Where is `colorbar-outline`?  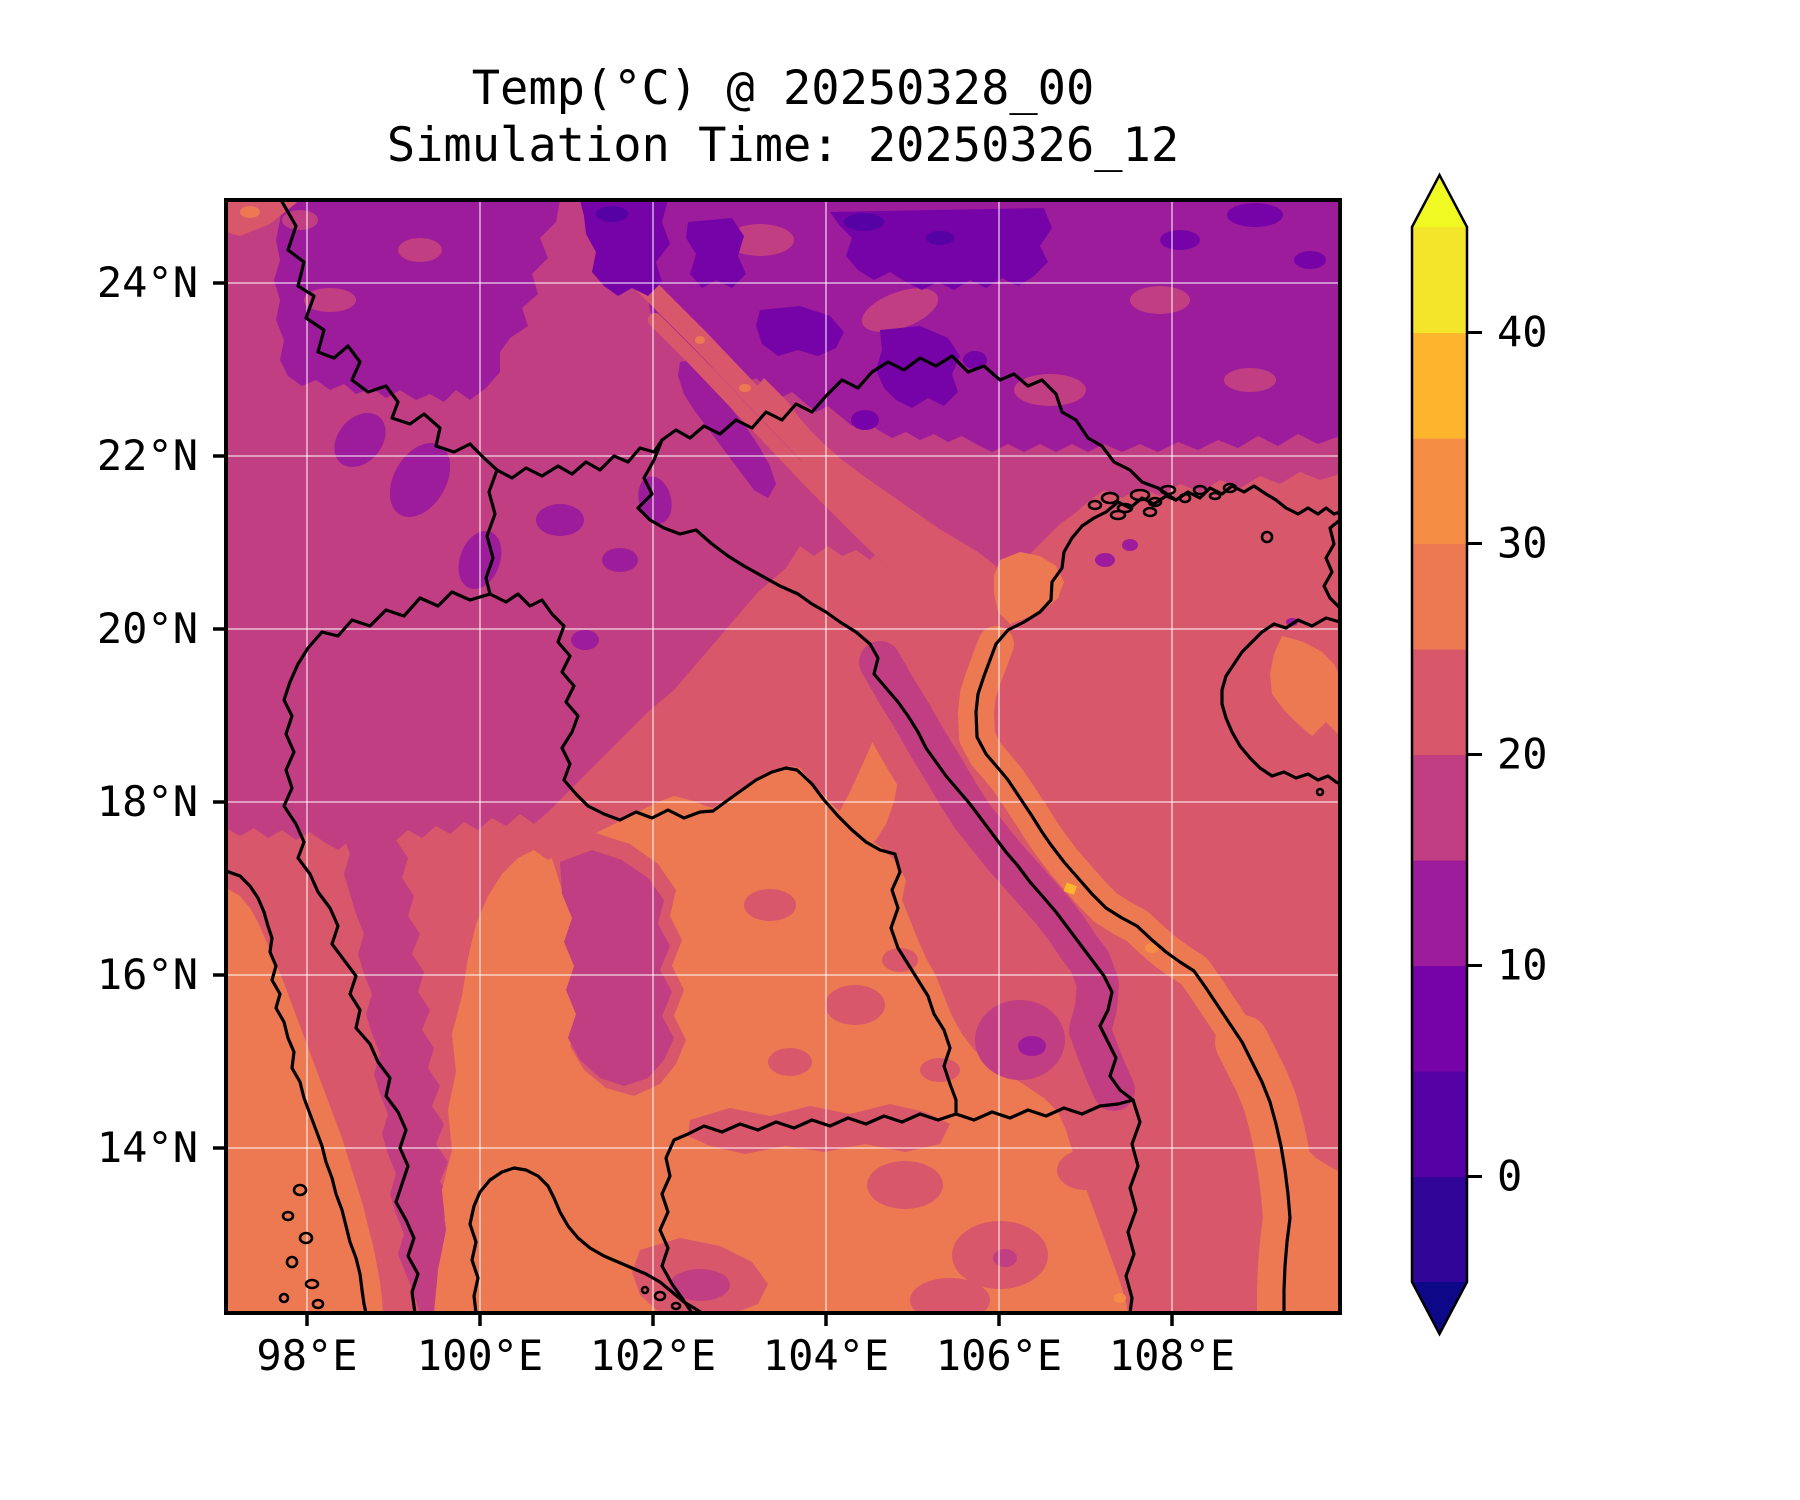
colorbar-outline is located at coordinates (1439, 754).